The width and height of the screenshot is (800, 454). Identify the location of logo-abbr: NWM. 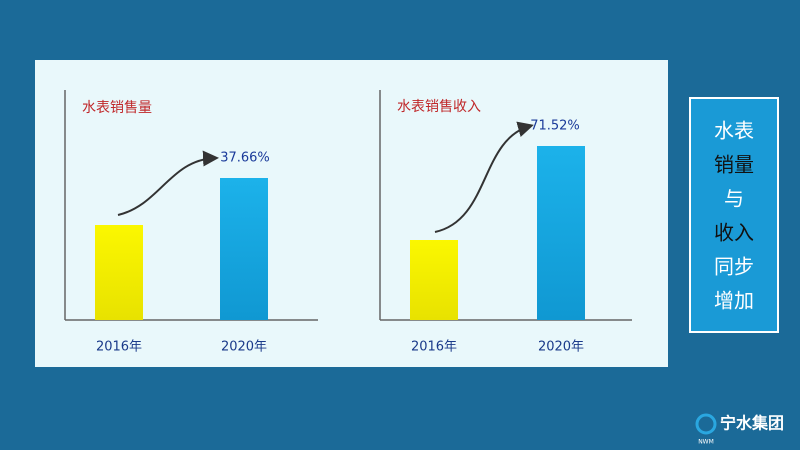
(706, 442).